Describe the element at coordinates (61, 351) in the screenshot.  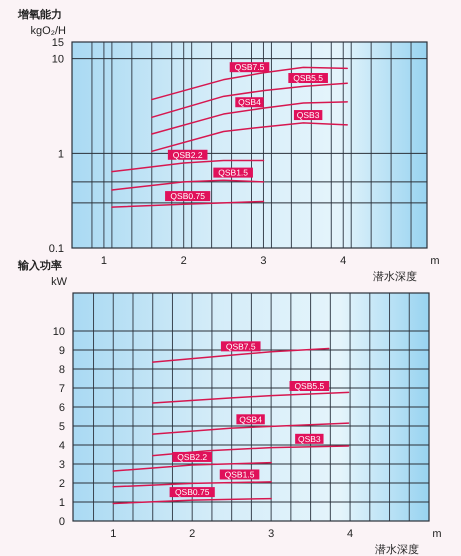
I see `y-tick-label: 9` at that location.